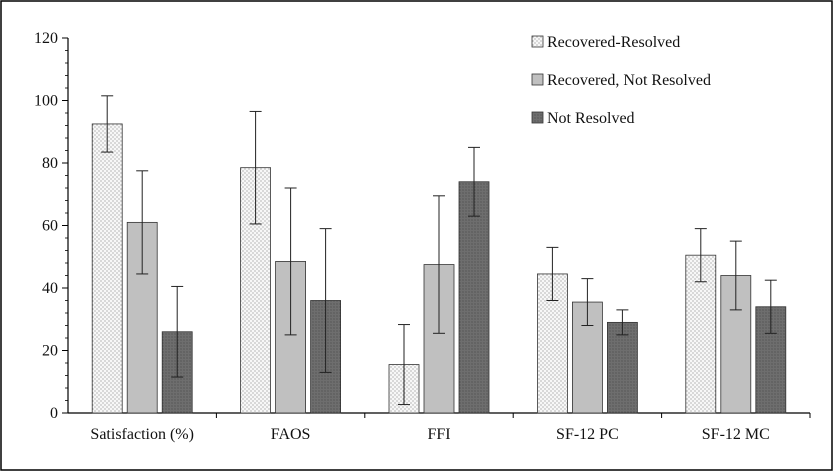  Describe the element at coordinates (438, 434) in the screenshot. I see `category-label: FFI` at that location.